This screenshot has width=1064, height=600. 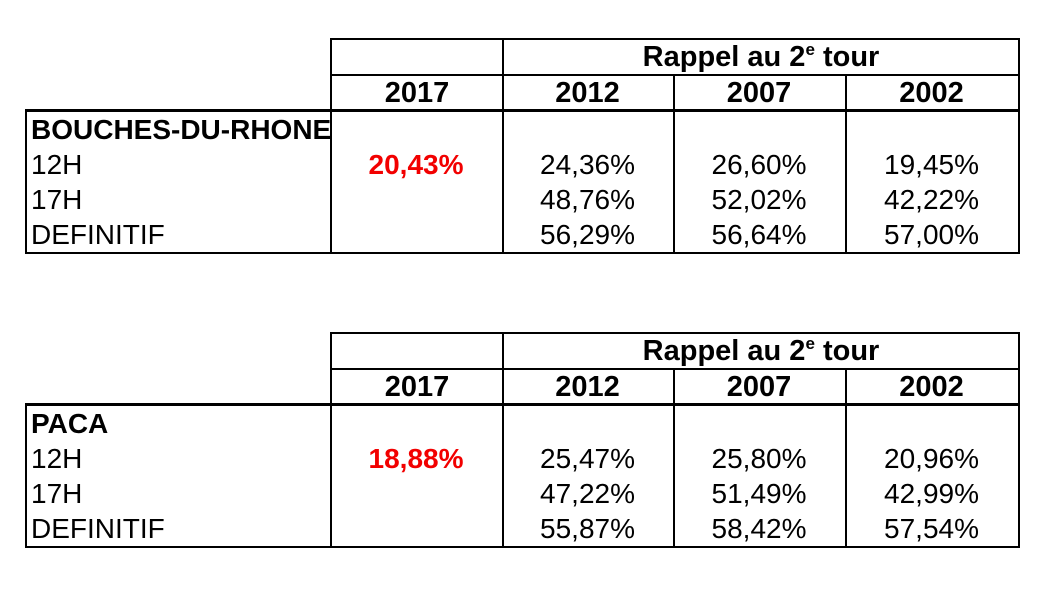 I want to click on value-cell-2012-17h: 48,76%, so click(x=587, y=199).